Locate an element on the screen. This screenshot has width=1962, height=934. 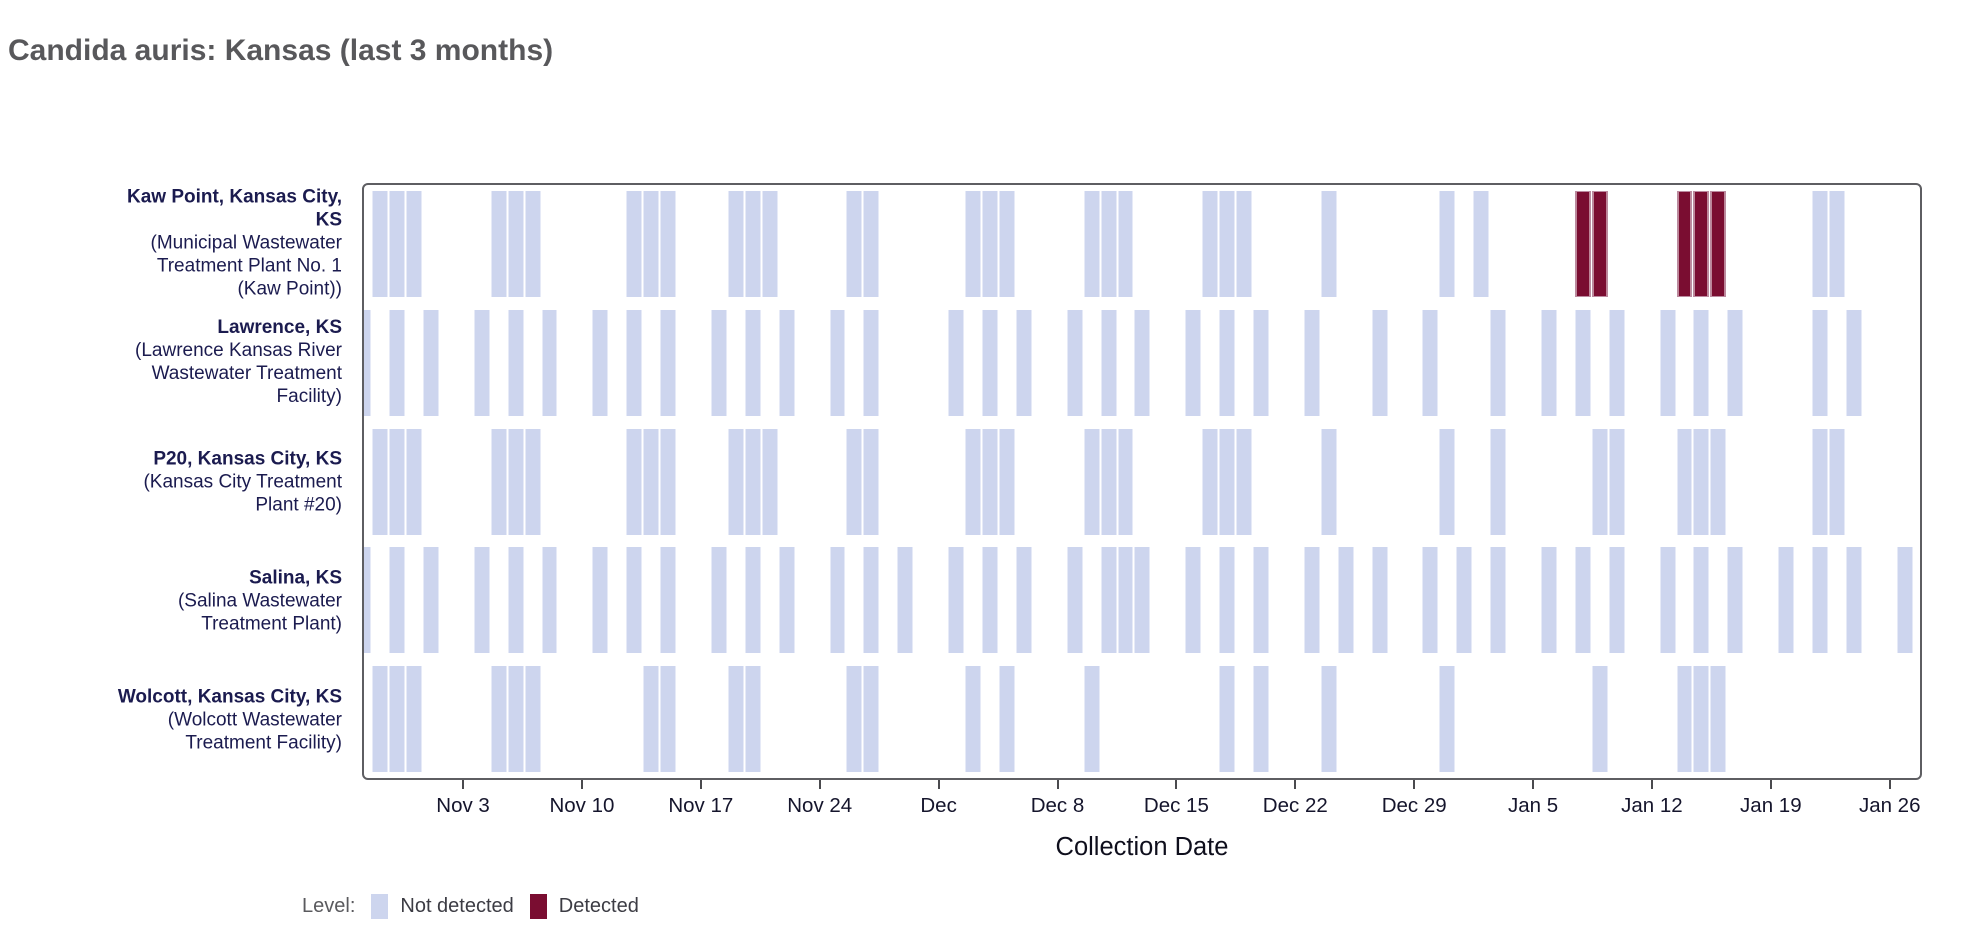
x-tick-label: Dec 8 is located at coordinates (1057, 805).